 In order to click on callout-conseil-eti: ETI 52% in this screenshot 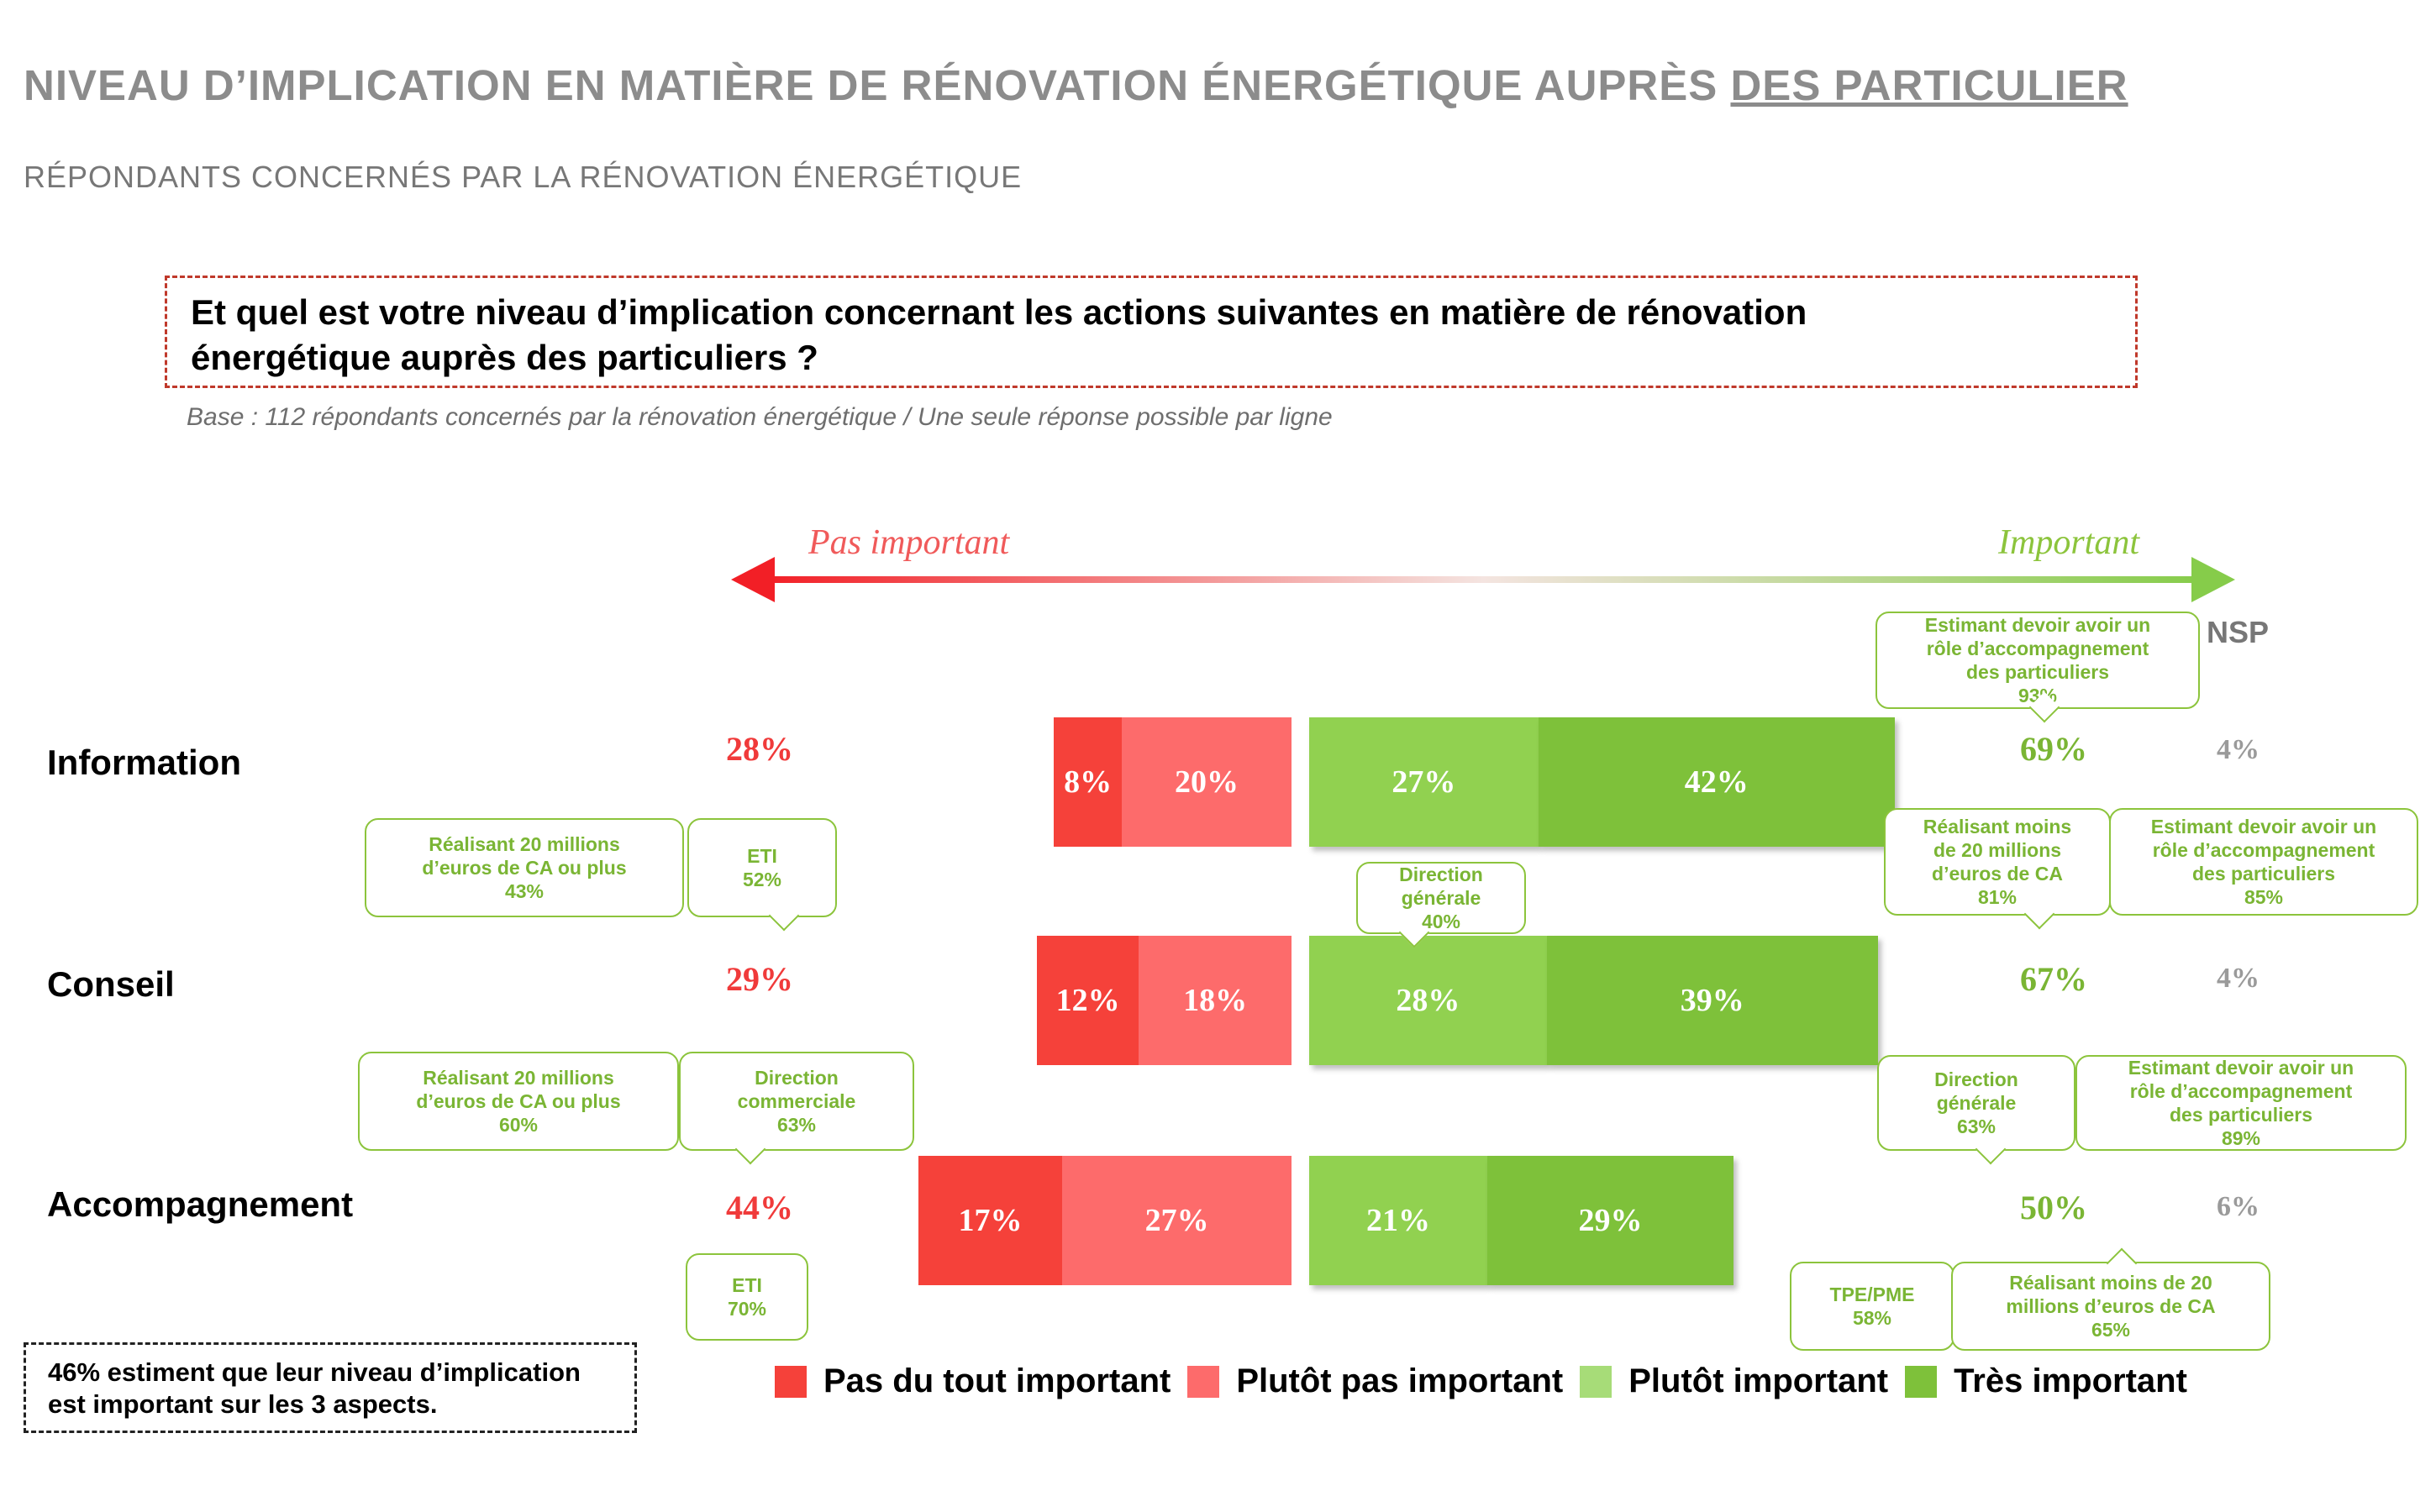, I will do `click(762, 875)`.